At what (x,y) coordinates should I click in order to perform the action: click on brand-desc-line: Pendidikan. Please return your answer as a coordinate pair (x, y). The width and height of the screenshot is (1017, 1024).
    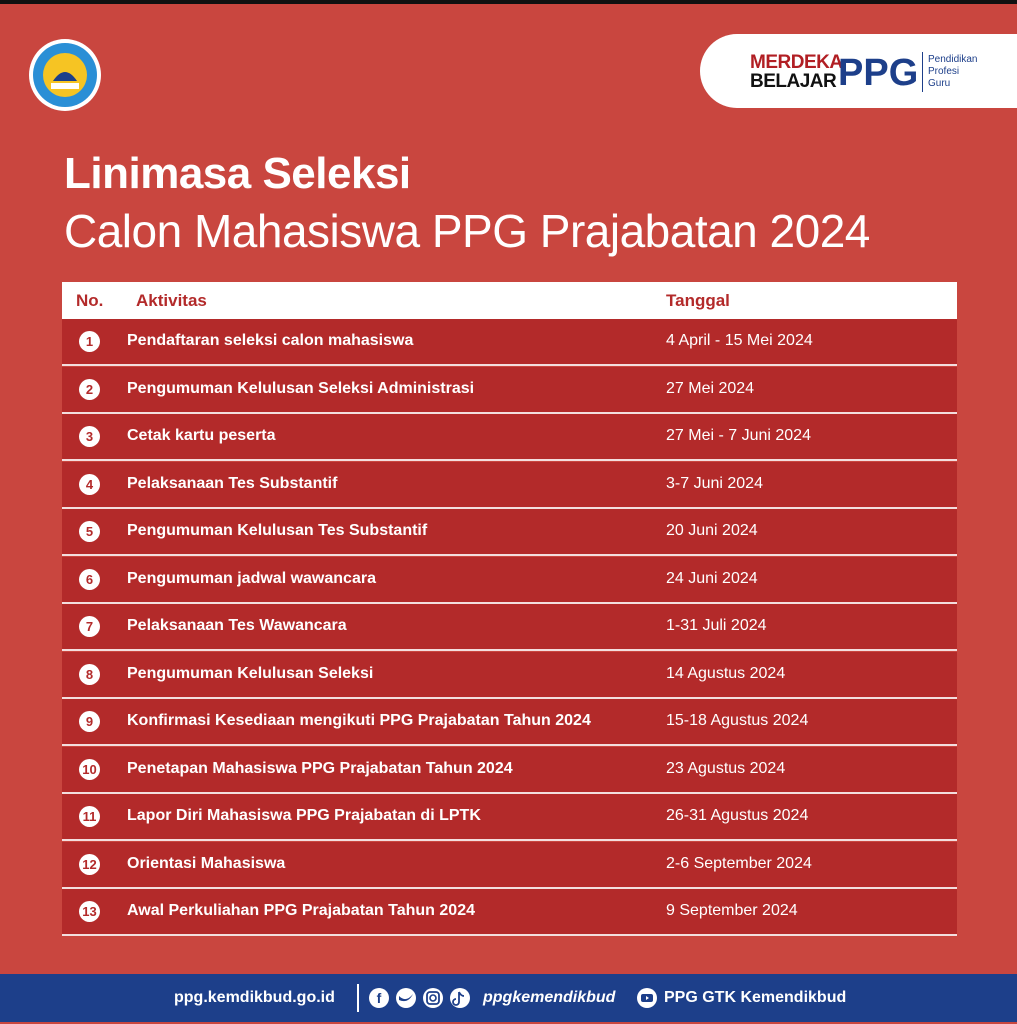
    Looking at the image, I should click on (953, 59).